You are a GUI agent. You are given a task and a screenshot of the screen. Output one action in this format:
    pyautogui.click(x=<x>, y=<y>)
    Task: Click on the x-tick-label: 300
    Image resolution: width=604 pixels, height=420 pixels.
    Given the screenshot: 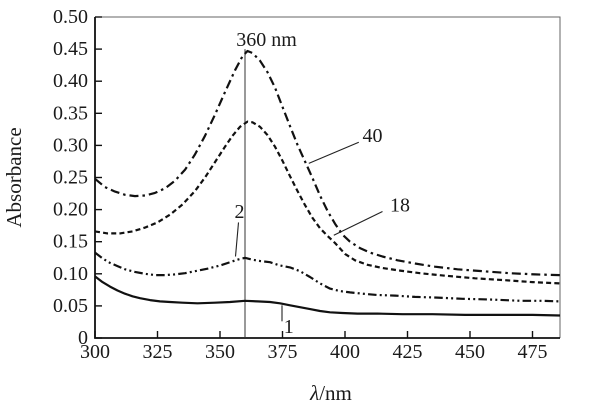 What is the action you would take?
    pyautogui.click(x=95, y=352)
    